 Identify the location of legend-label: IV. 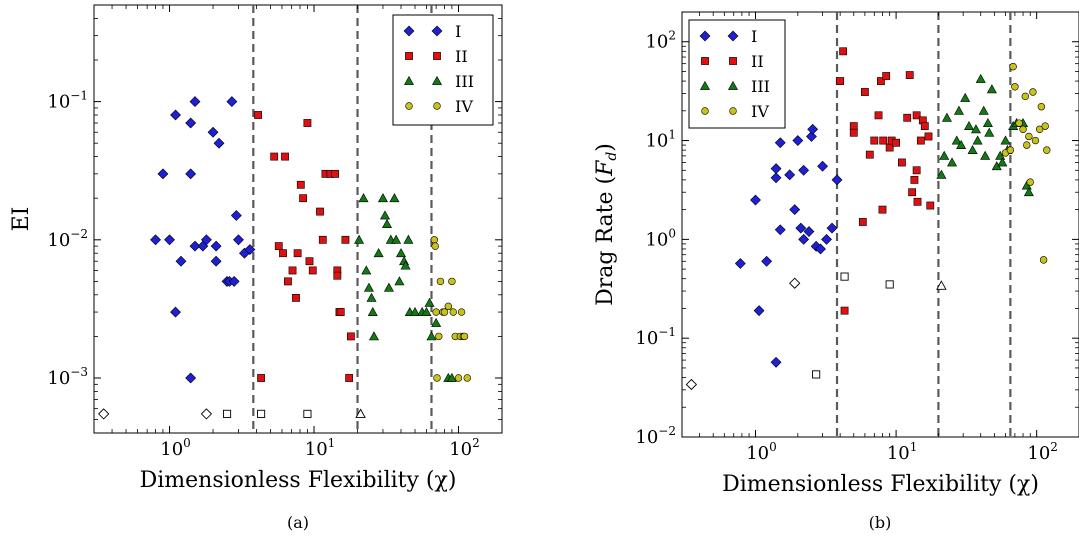
(464, 106).